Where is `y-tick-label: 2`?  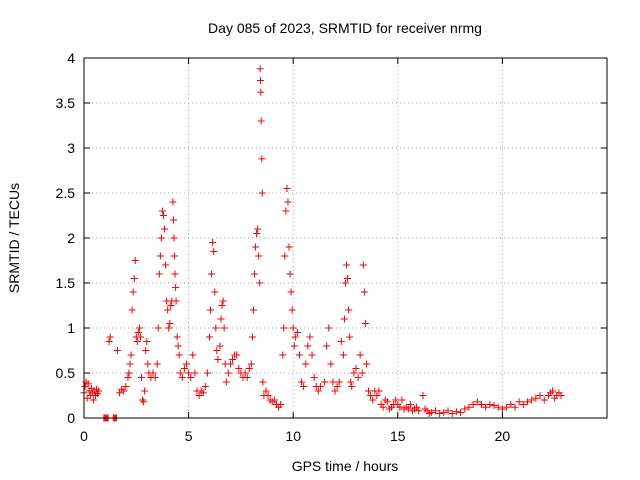
y-tick-label: 2 is located at coordinates (71, 238).